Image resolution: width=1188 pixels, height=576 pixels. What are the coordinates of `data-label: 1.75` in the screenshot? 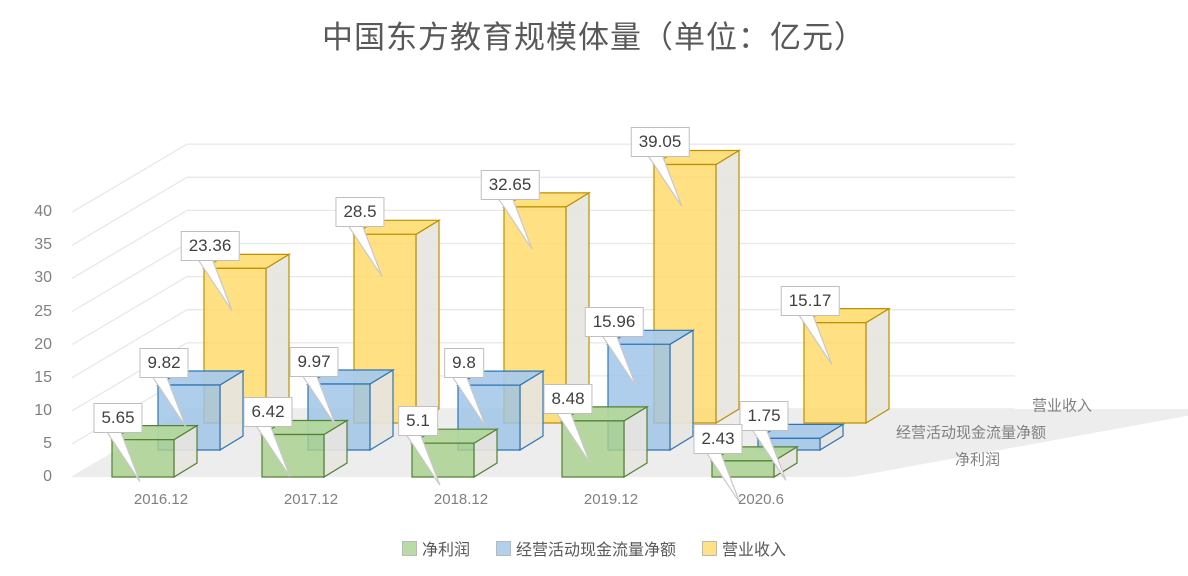 It's located at (764, 416).